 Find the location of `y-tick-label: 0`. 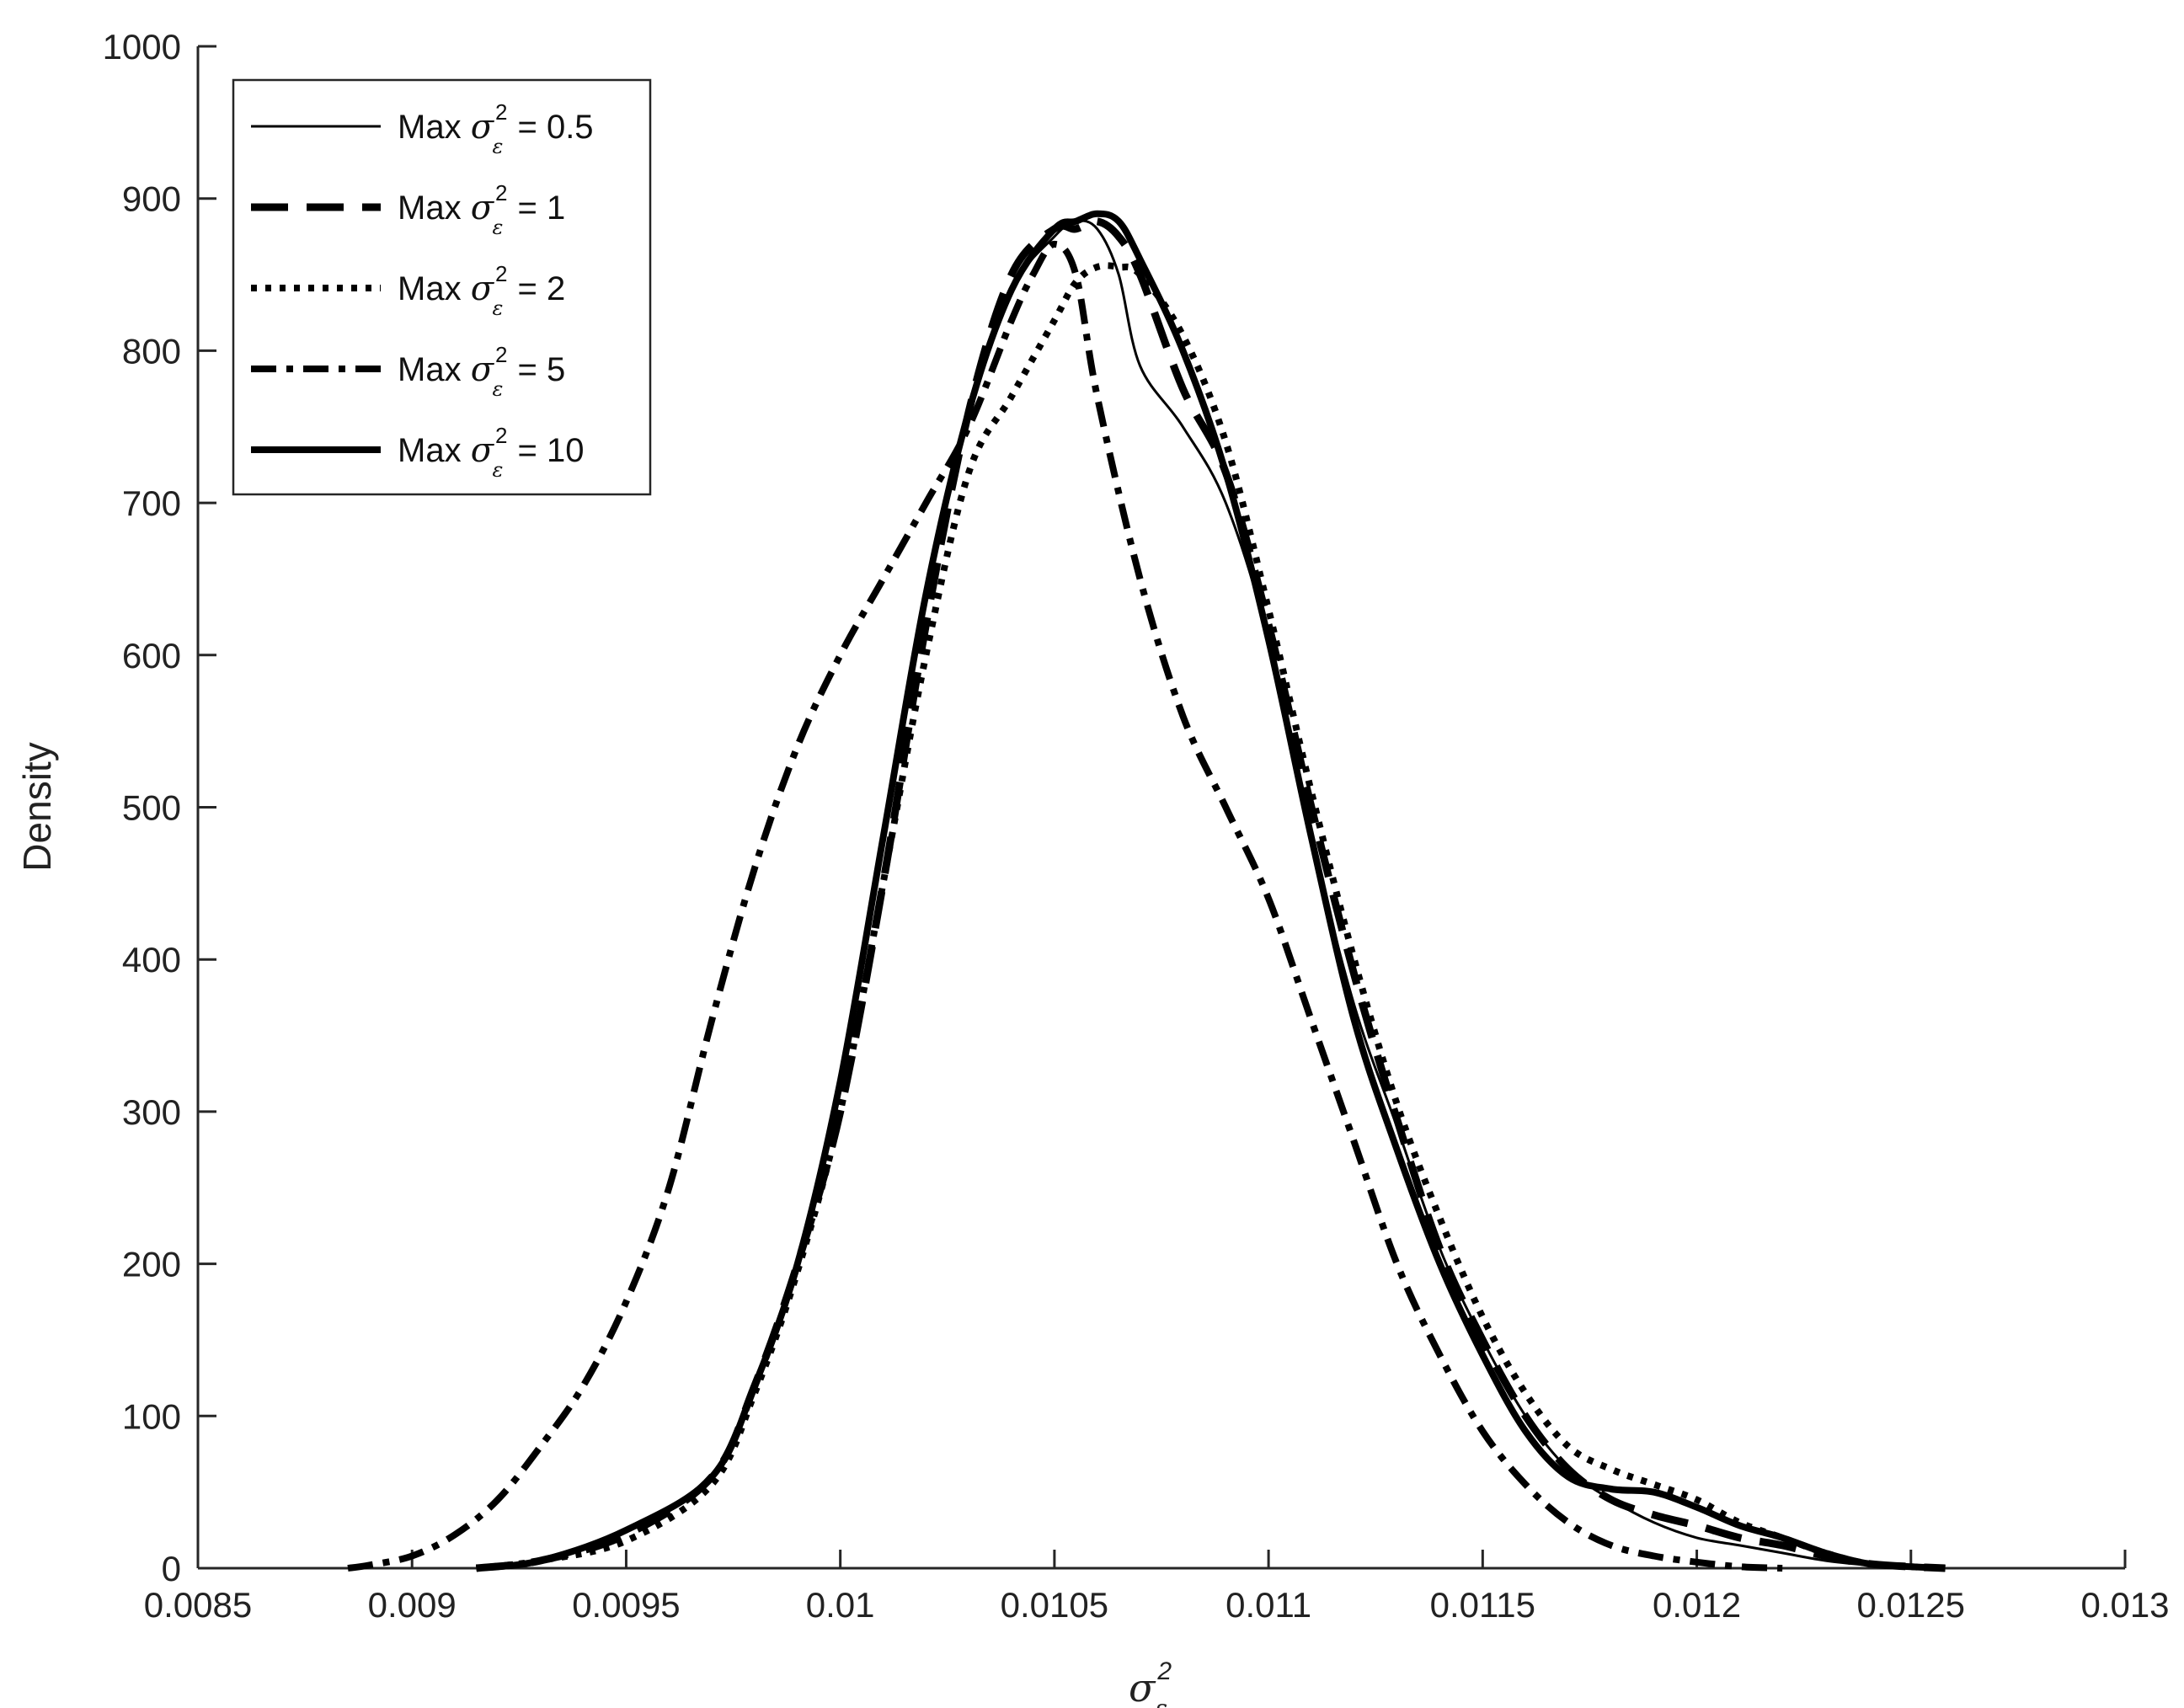

y-tick-label: 0 is located at coordinates (171, 1568).